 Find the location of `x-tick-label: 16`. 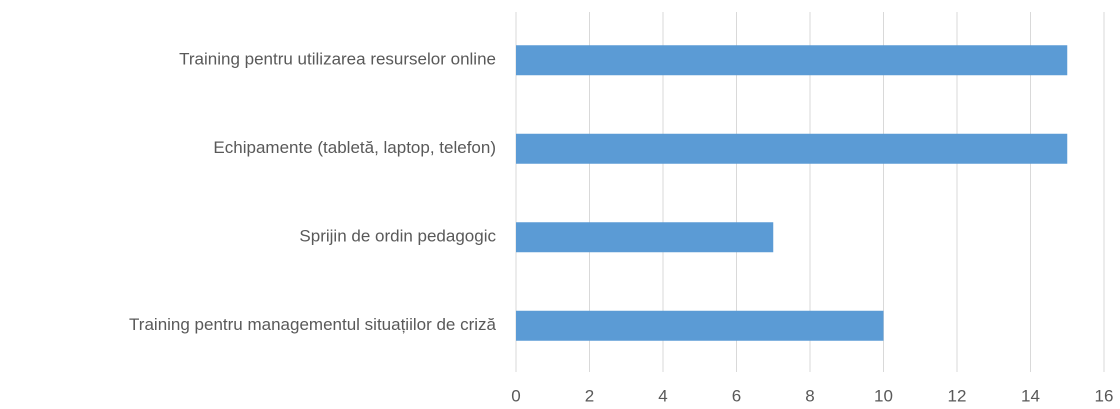

x-tick-label: 16 is located at coordinates (1104, 395).